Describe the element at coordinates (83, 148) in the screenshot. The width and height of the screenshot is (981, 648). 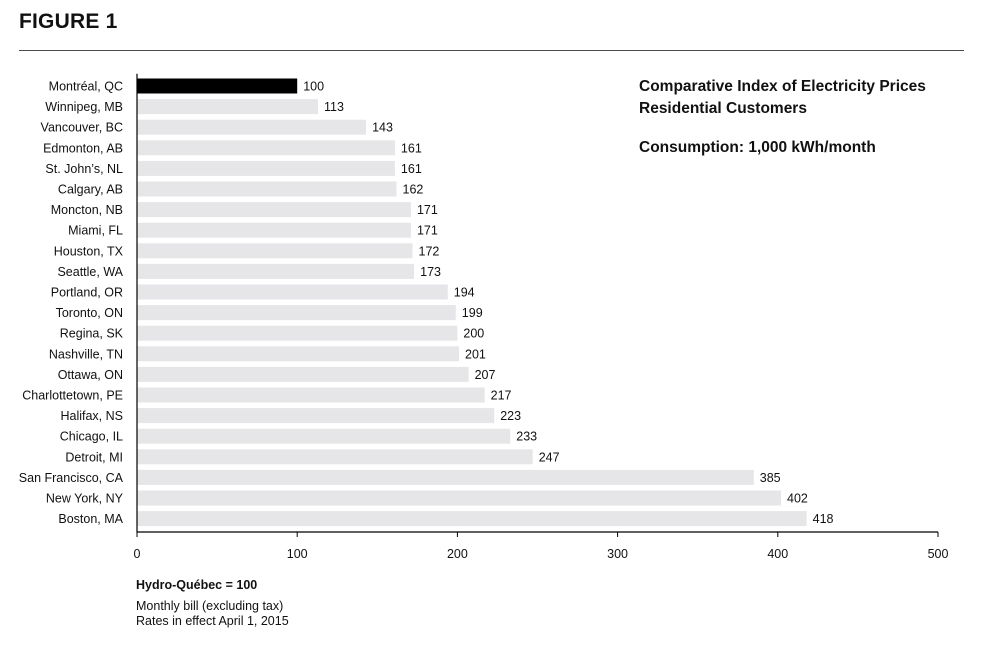
I see `category-label: Edmonton, AB` at that location.